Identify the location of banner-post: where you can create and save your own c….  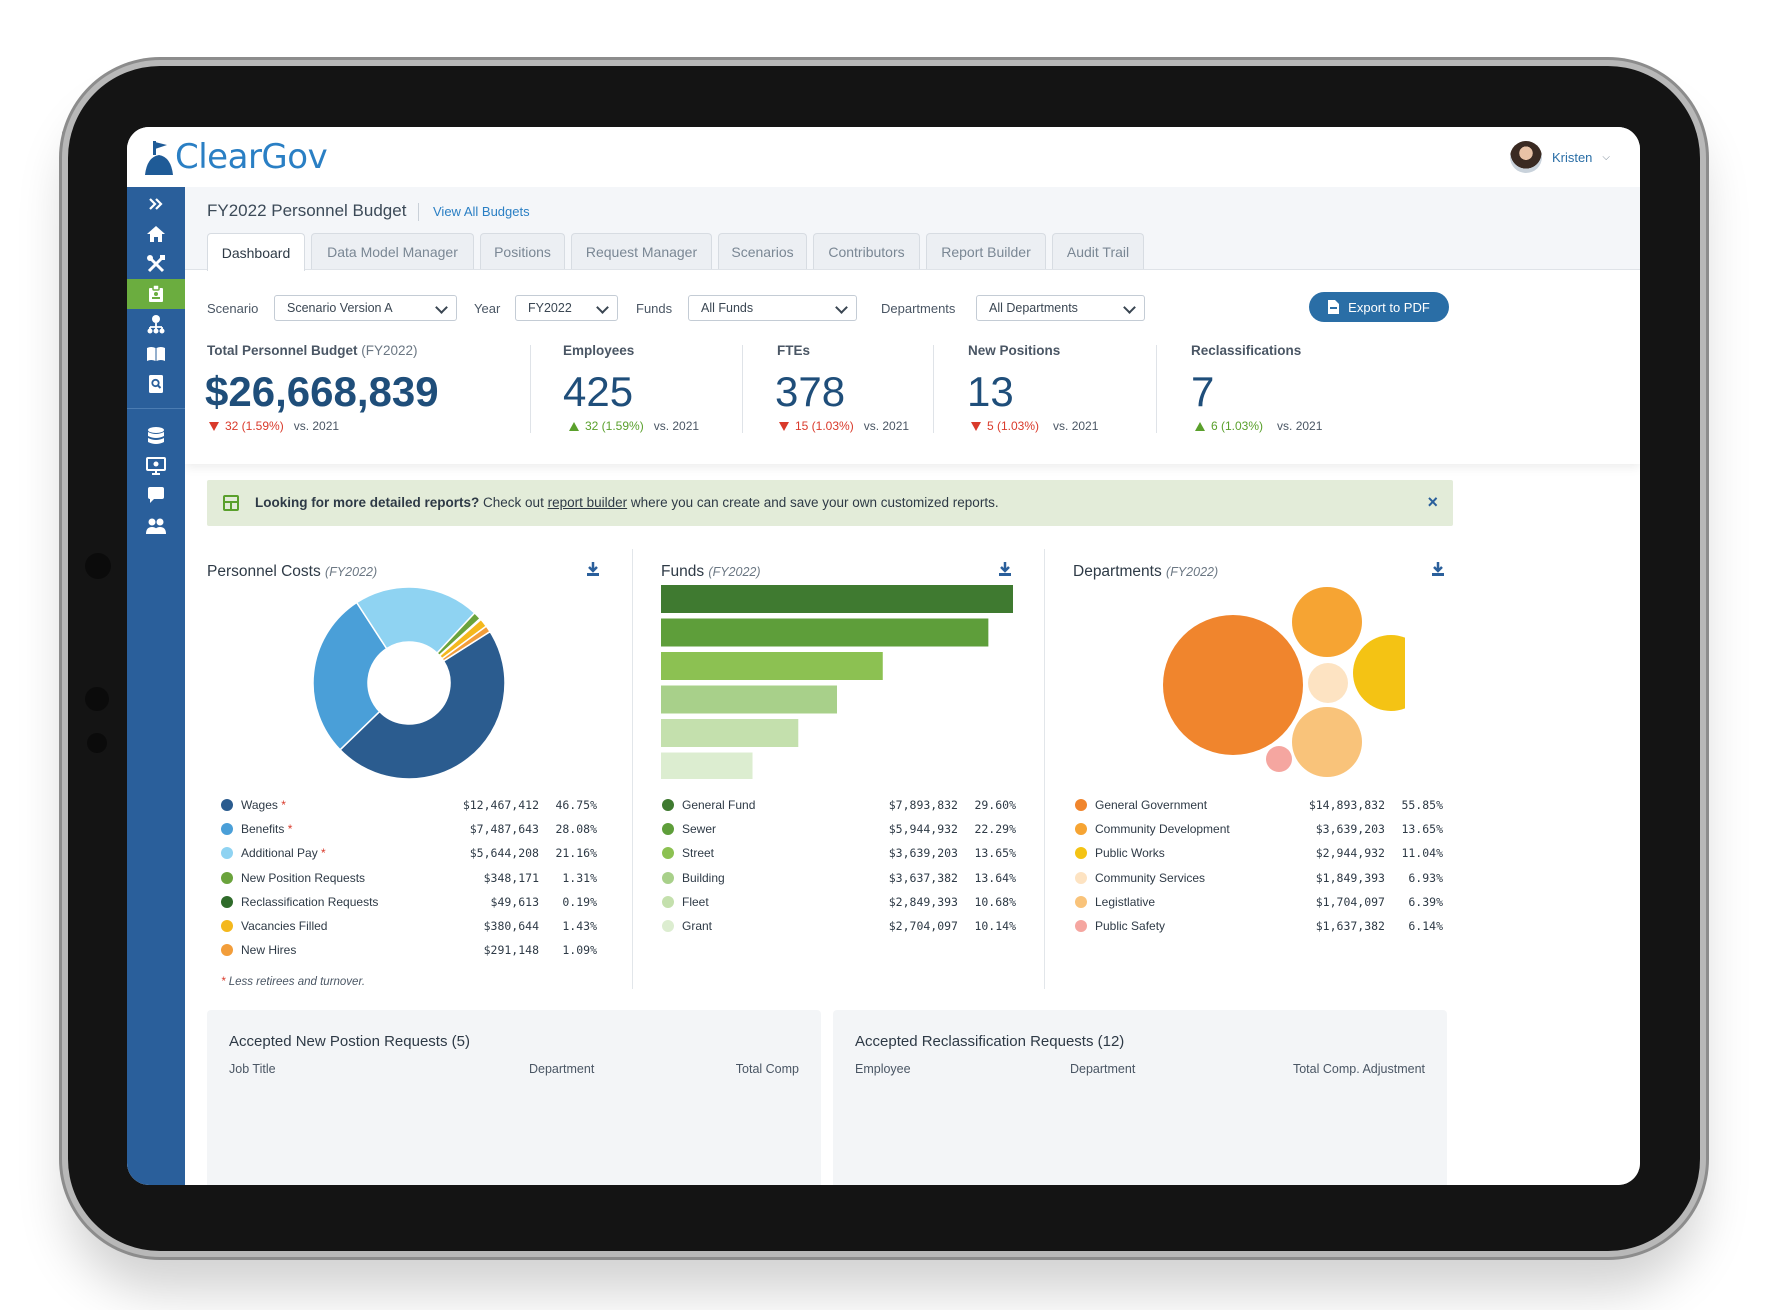
(813, 502).